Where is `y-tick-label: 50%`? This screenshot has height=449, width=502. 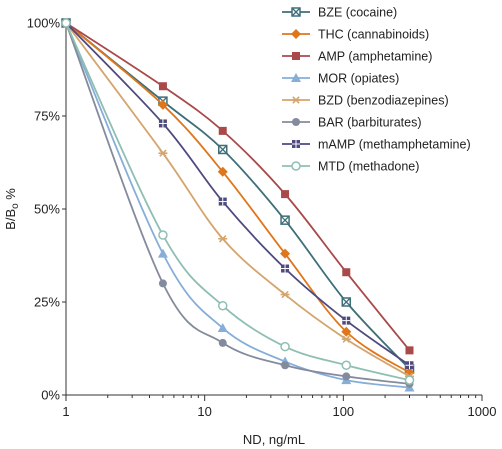 y-tick-label: 50% is located at coordinates (47, 209).